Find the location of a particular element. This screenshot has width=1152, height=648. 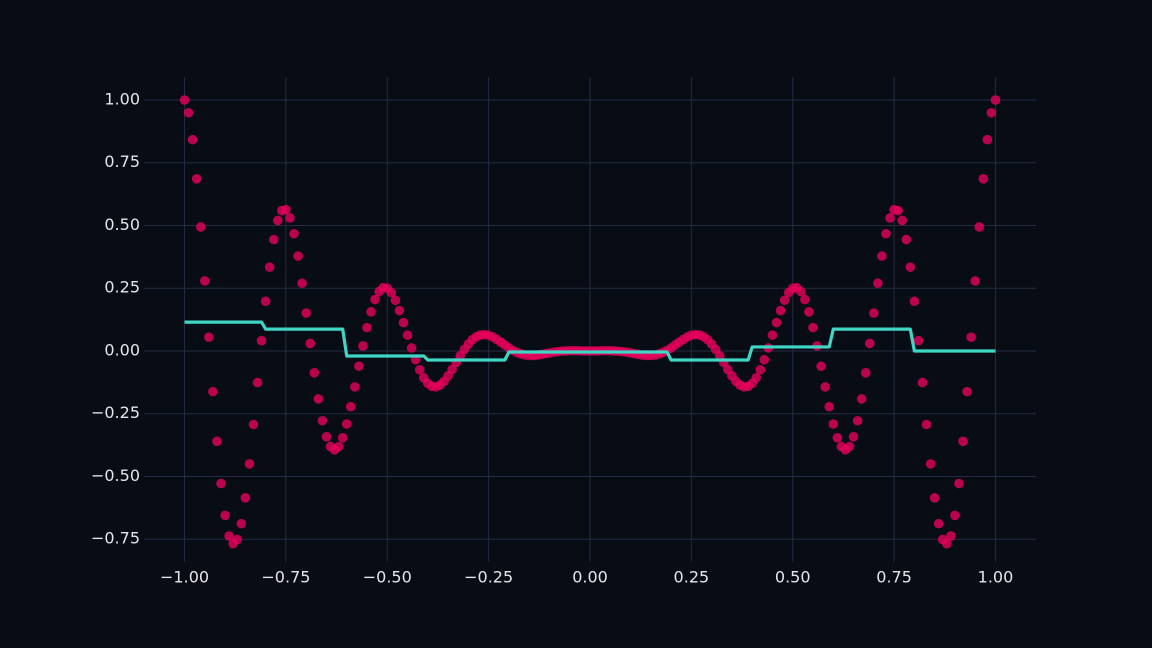

x-tick-label: −0.75 is located at coordinates (285, 577).